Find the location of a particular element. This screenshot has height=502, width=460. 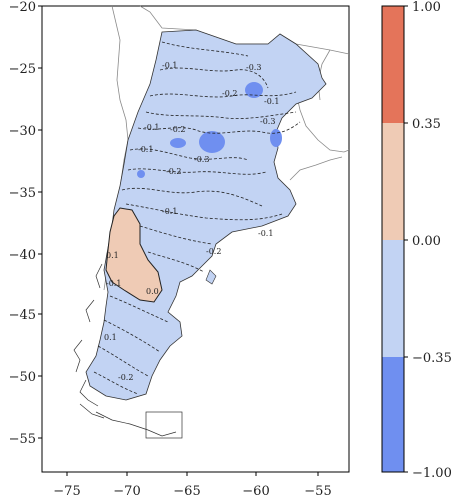

colorbar-frame is located at coordinates (393, 239).